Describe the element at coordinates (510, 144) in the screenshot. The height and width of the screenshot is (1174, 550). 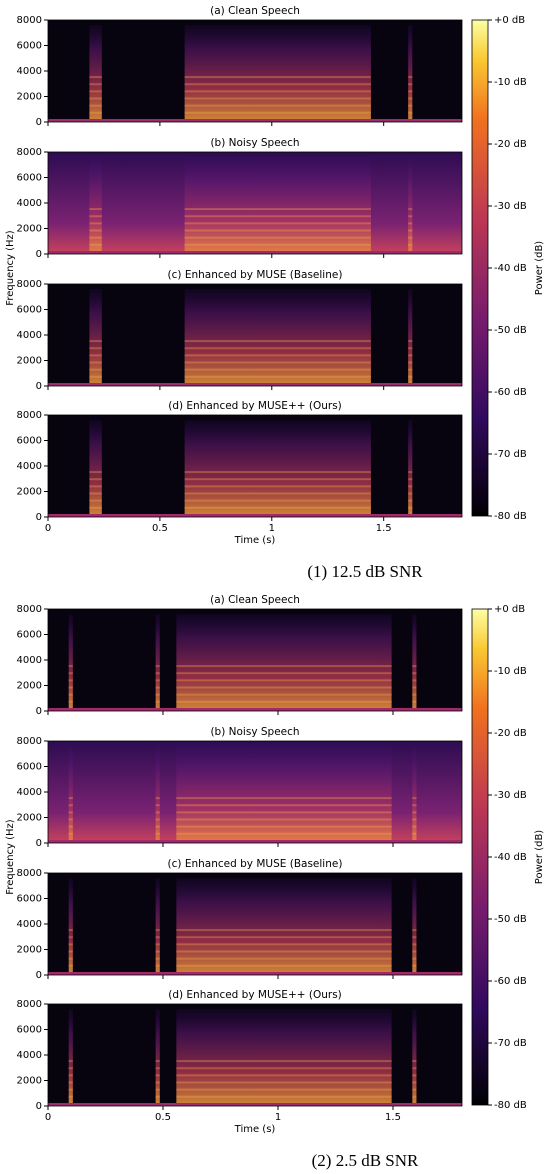
I see `colorbar-tick-label: -20 dB` at that location.